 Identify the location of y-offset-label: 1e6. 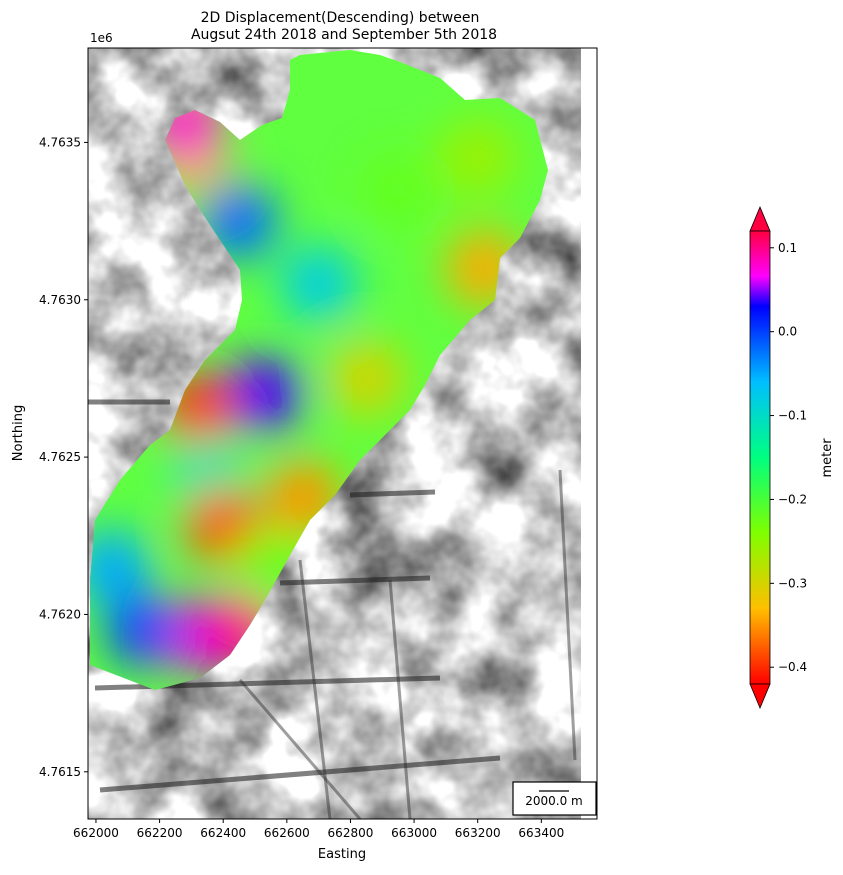
(101, 38).